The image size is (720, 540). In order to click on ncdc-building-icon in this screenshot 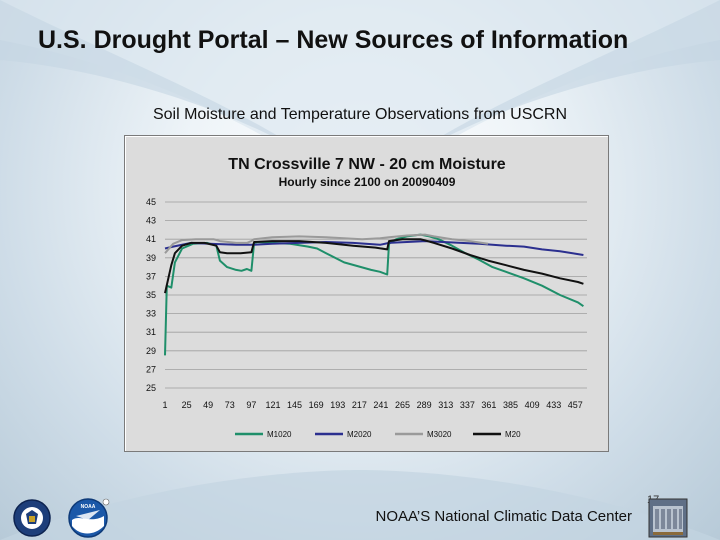, I will do `click(668, 518)`.